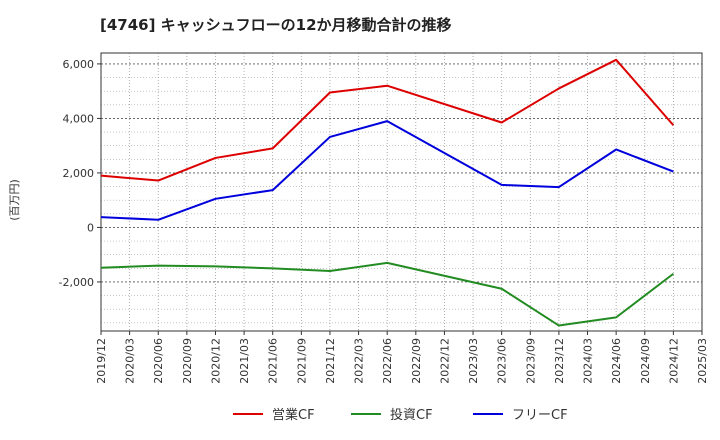 This screenshot has height=440, width=720. I want to click on y-tick-label: -2,000, so click(76, 282).